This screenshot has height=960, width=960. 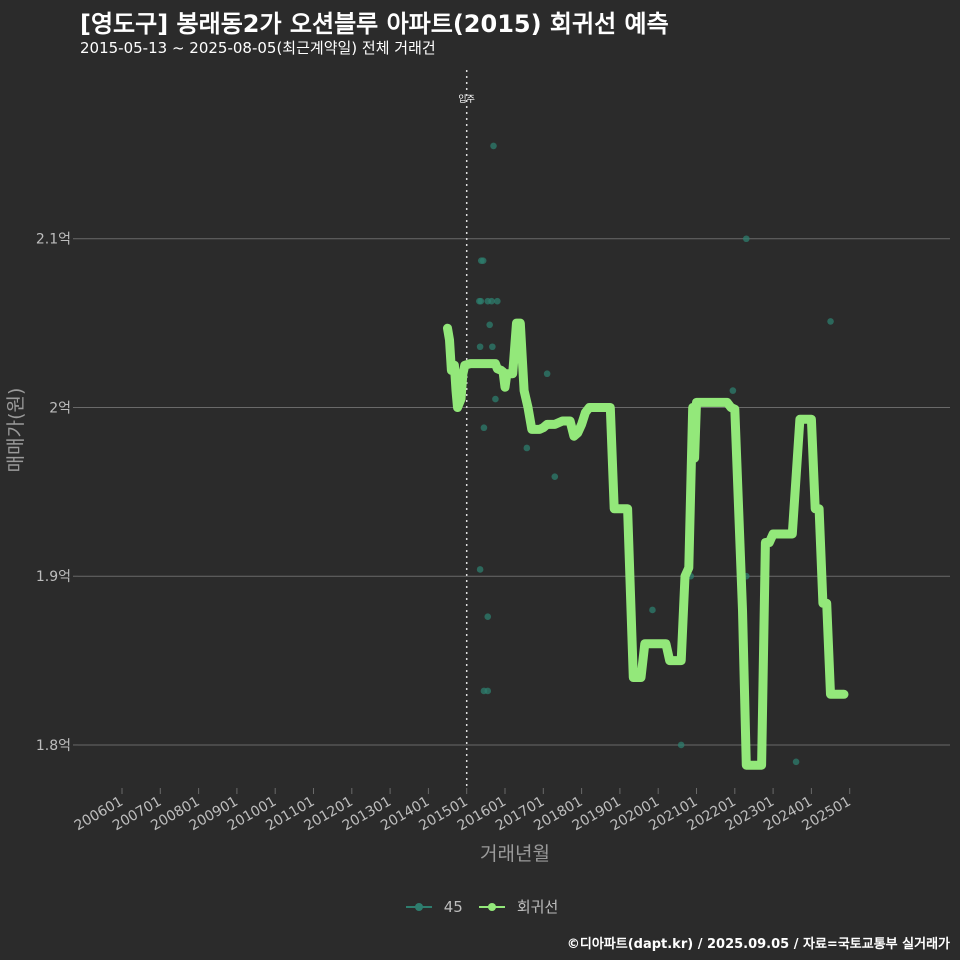 I want to click on legend-item-45: 45, so click(x=432, y=907).